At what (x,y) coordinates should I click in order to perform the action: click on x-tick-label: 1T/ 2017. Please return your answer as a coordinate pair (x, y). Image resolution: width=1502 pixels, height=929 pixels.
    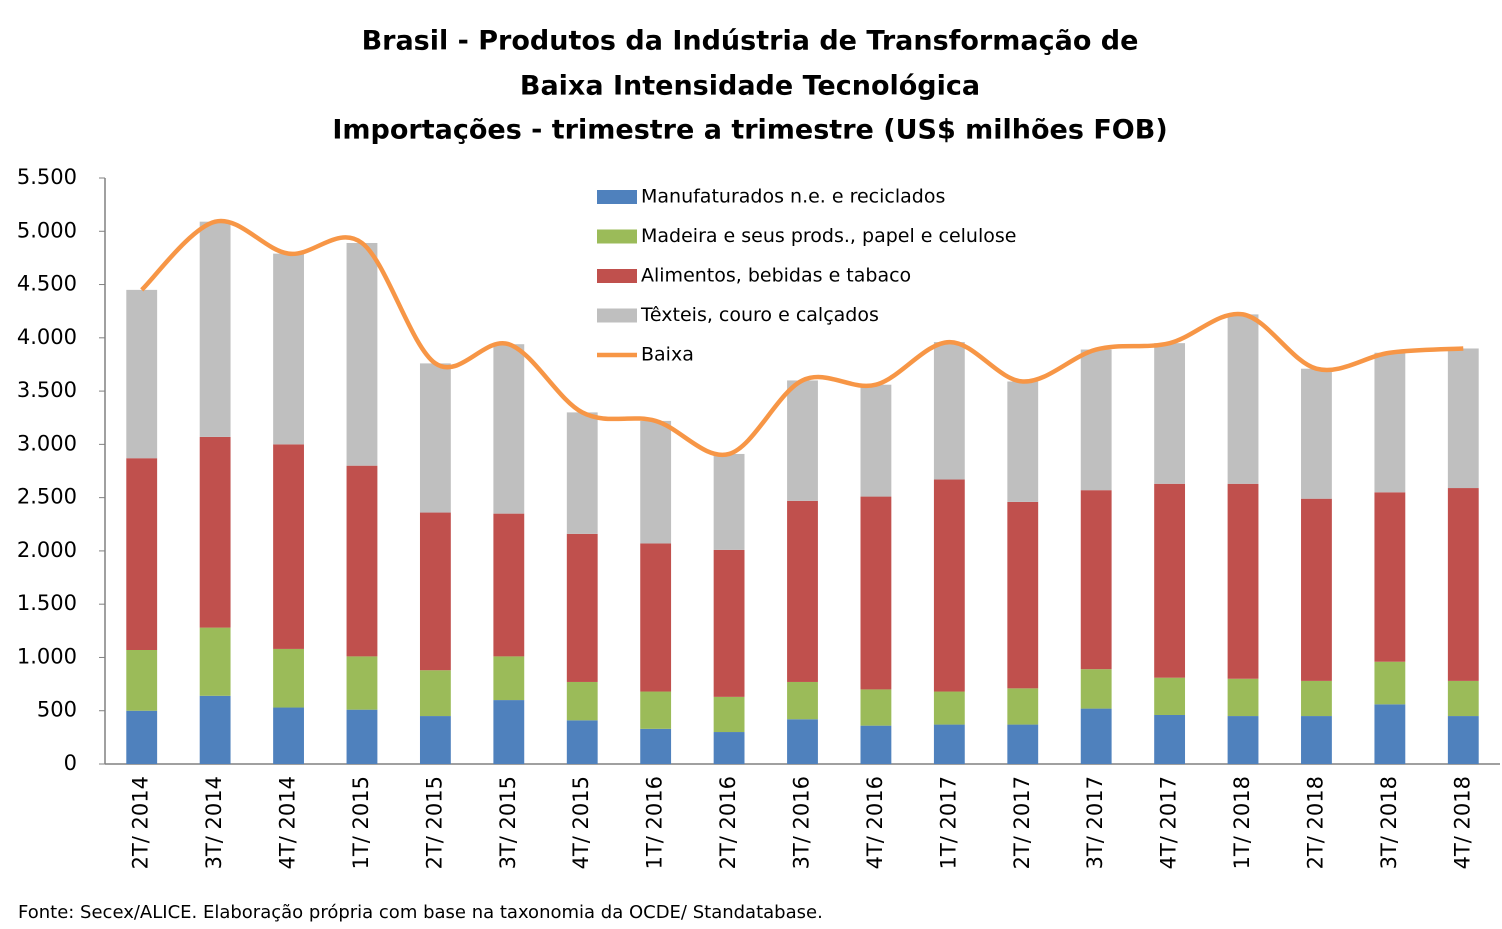
    Looking at the image, I should click on (948, 822).